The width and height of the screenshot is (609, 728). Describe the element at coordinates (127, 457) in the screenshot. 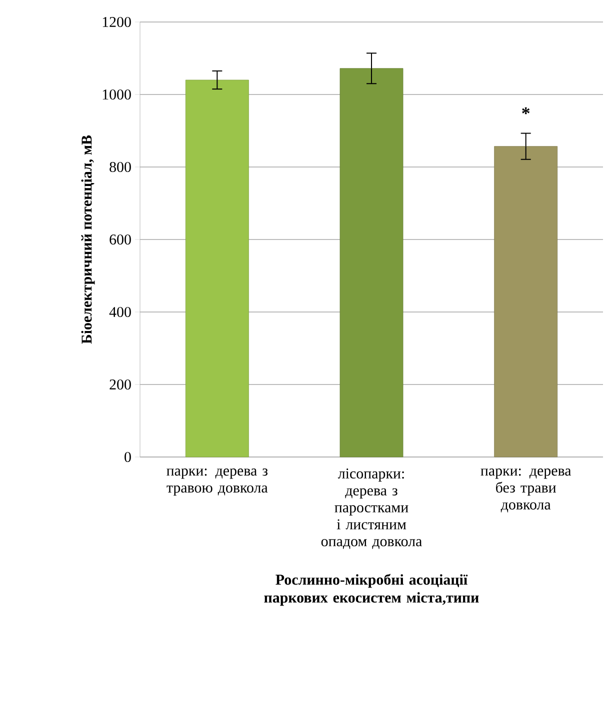

I see `y-tick-label: 0` at that location.